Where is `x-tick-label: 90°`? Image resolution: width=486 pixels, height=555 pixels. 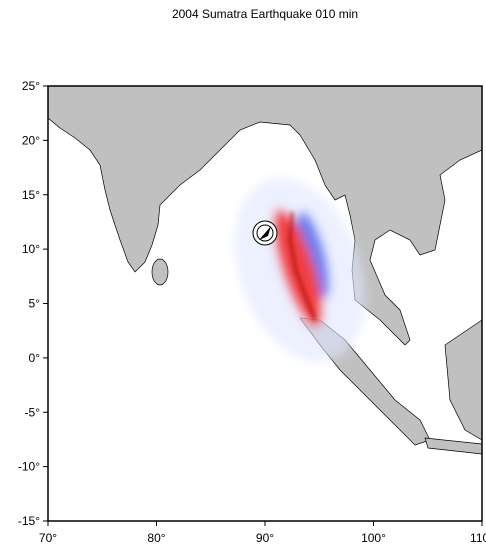 x-tick-label: 90° is located at coordinates (265, 538).